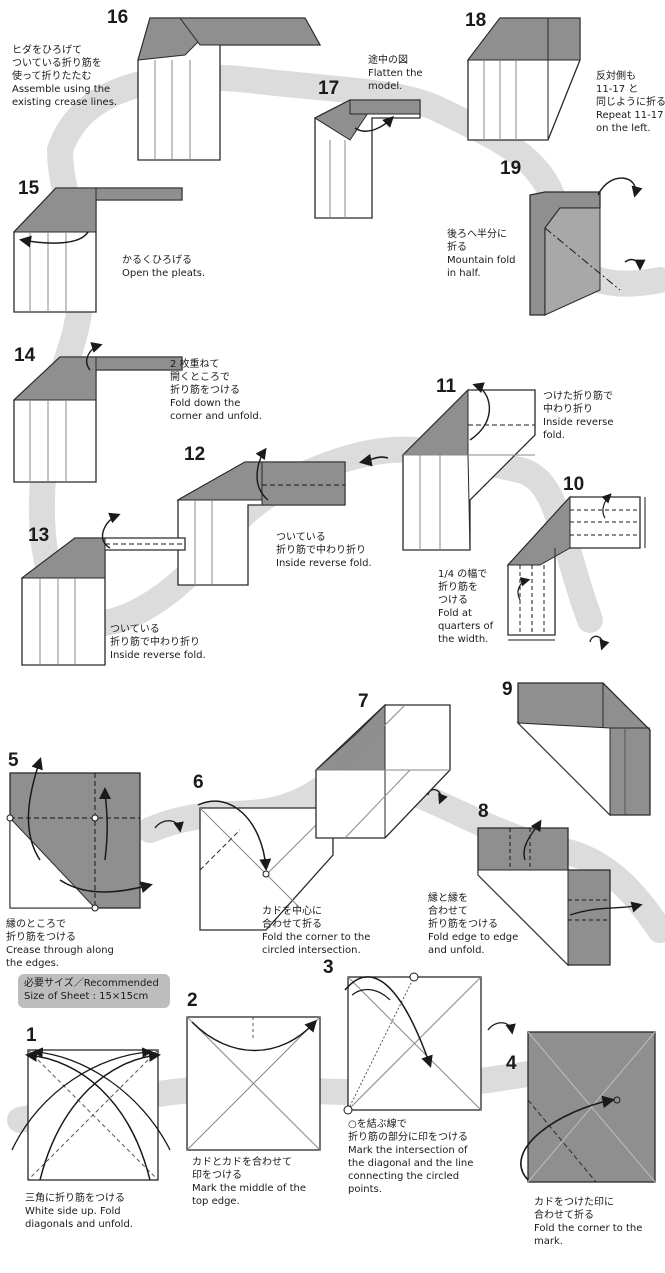  I want to click on step-2-figure, so click(253, 1083).